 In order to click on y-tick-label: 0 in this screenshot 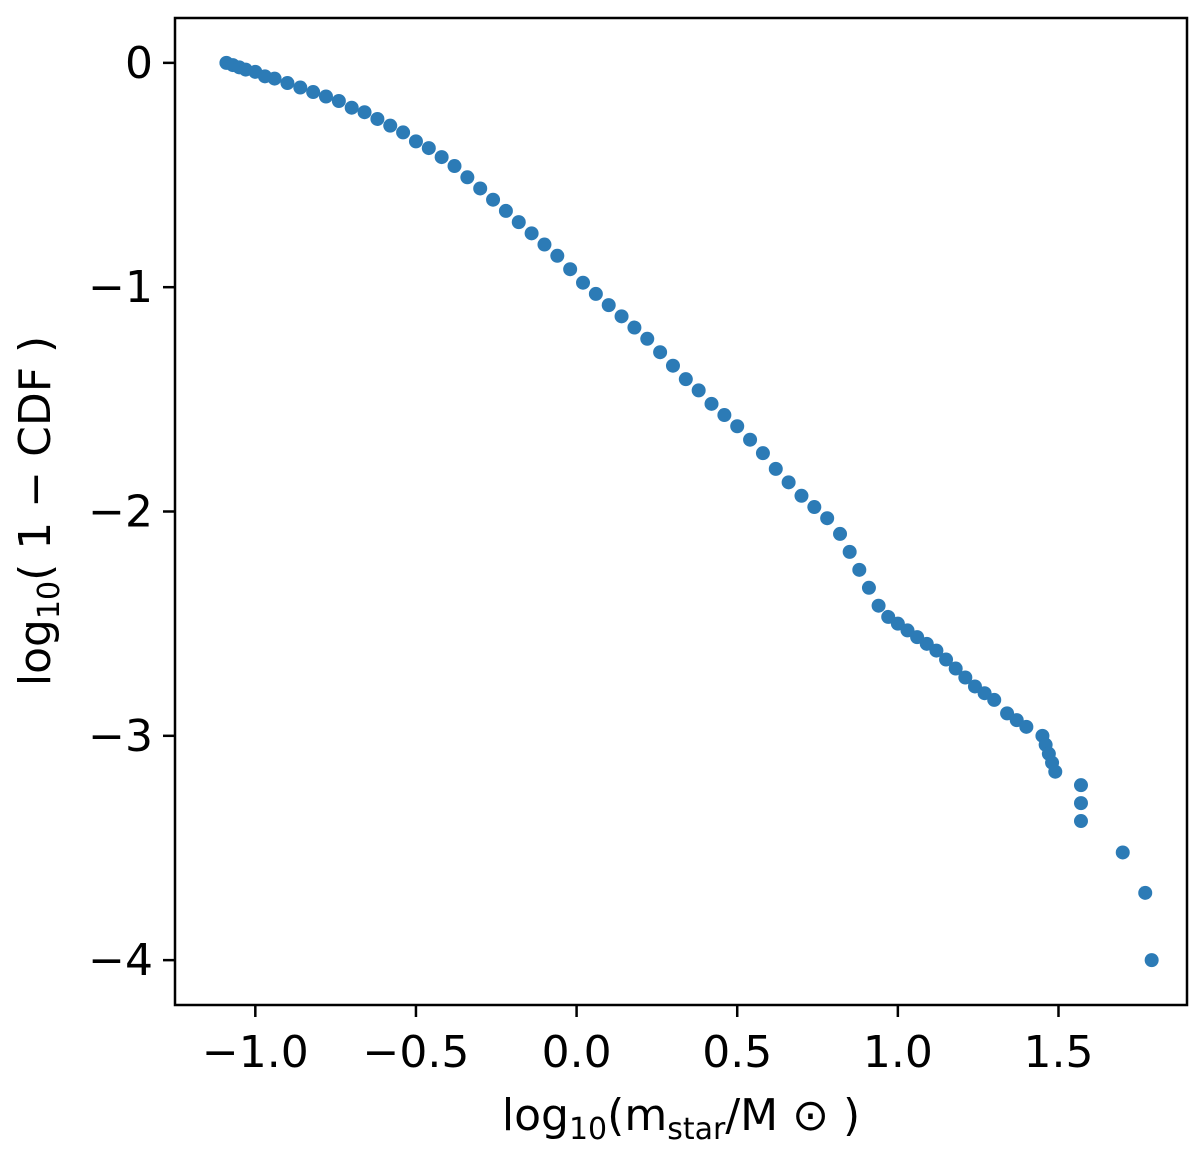, I will do `click(139, 63)`.